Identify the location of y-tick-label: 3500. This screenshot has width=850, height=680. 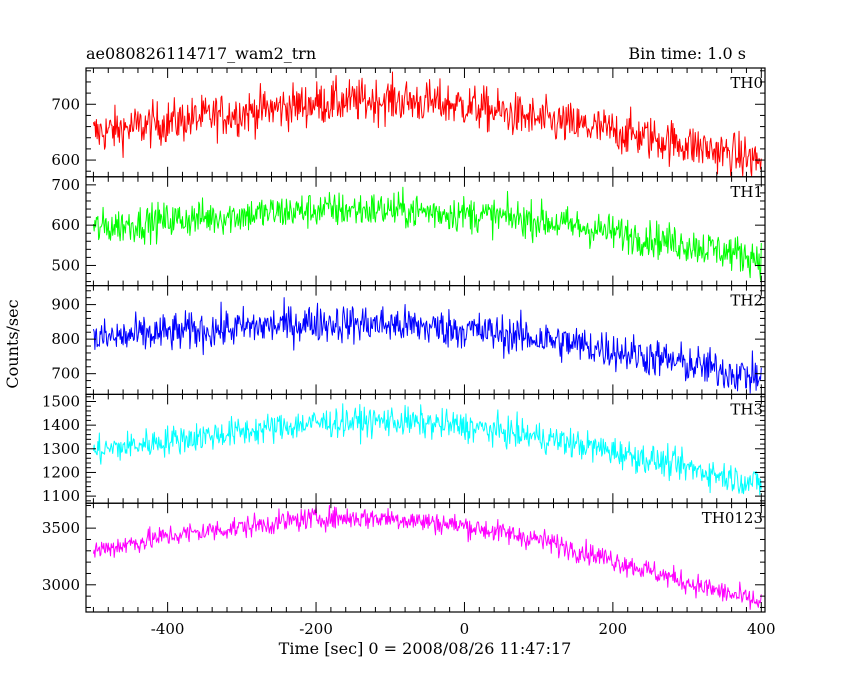
(61, 528).